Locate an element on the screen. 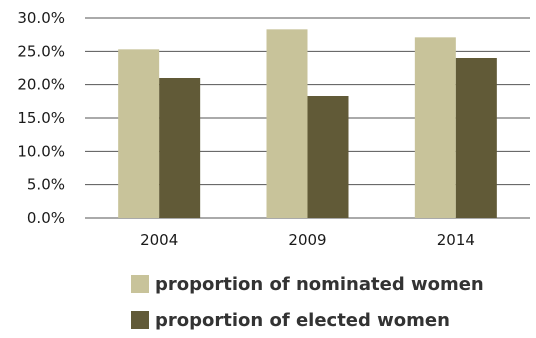 This screenshot has width=536, height=338. bar-elected-2004 is located at coordinates (180, 148).